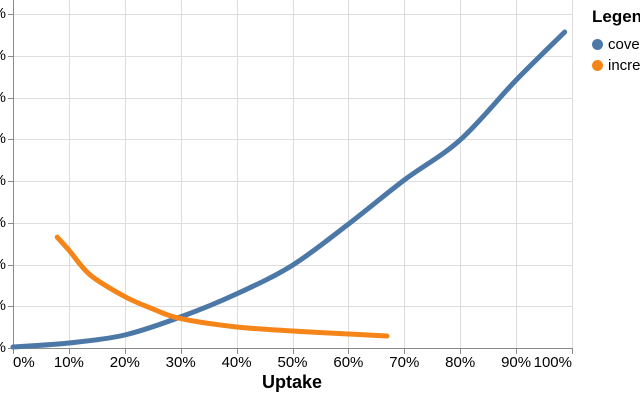 The image size is (640, 400). I want to click on x-tick-label: 20%, so click(124, 362).